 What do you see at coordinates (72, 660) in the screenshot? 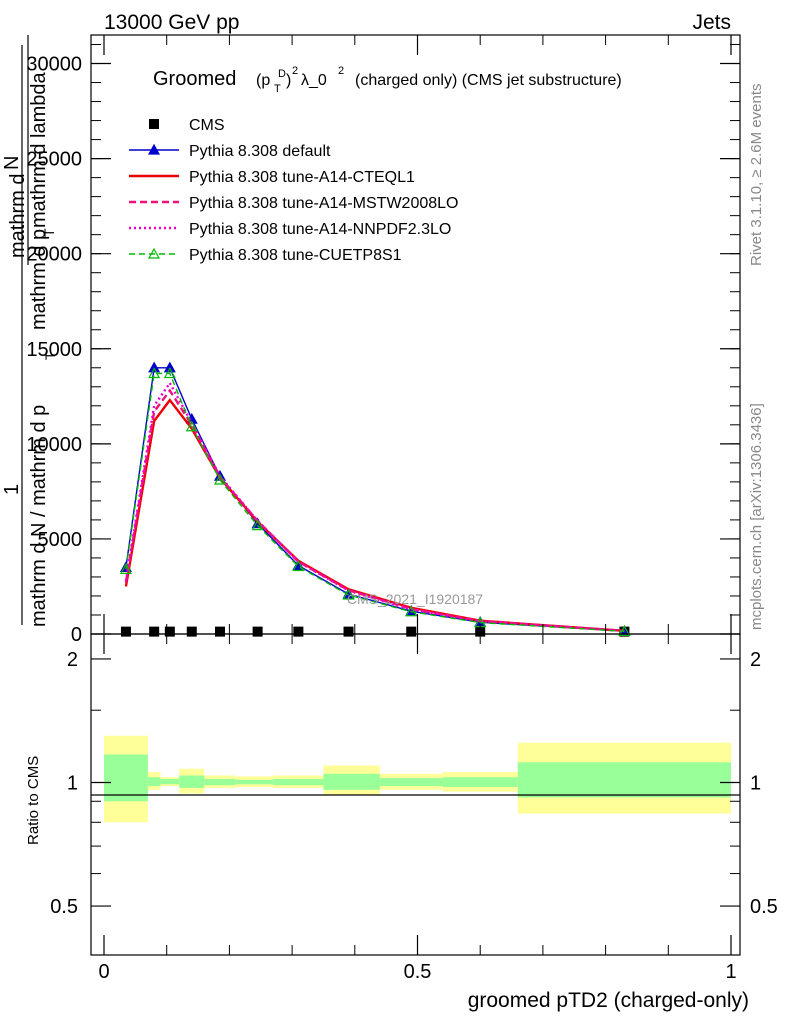
I see `ratio-ytick-label-left: 2` at bounding box center [72, 660].